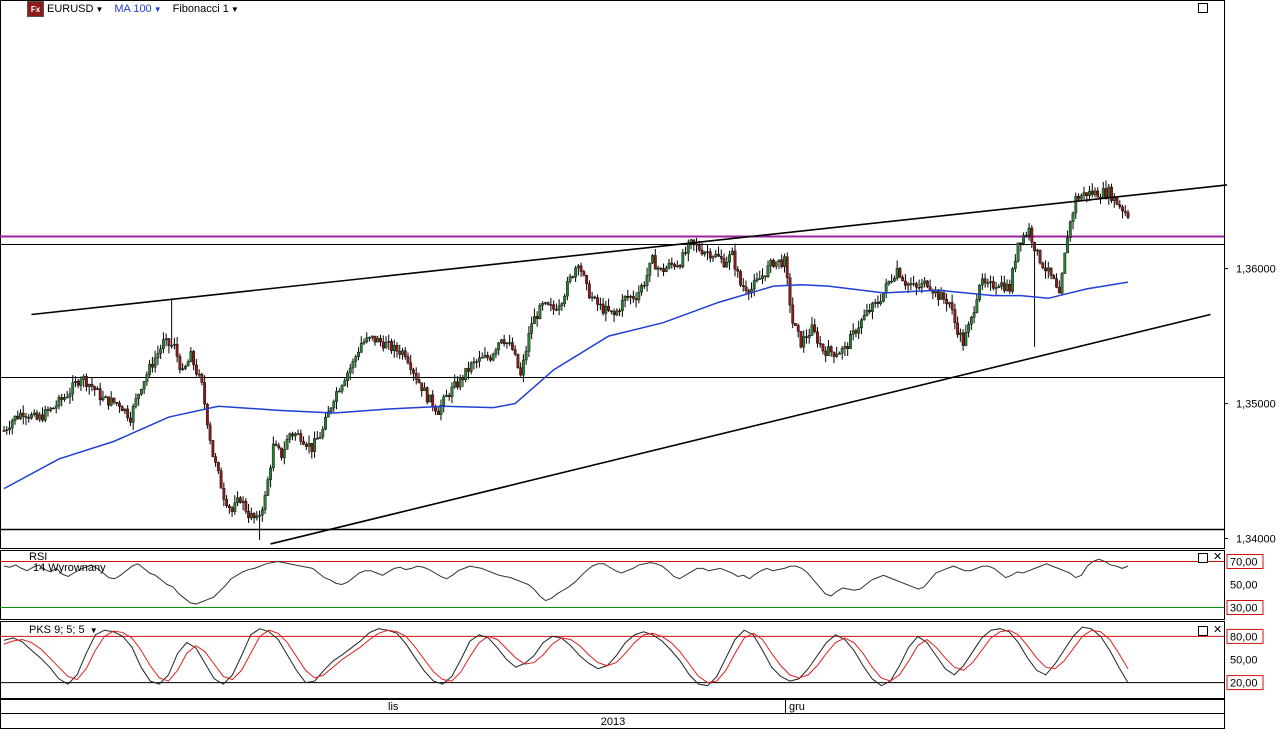 The image size is (1280, 734). Describe the element at coordinates (1244, 563) in the screenshot. I see `y-axis-tick-label: 70,00` at that location.